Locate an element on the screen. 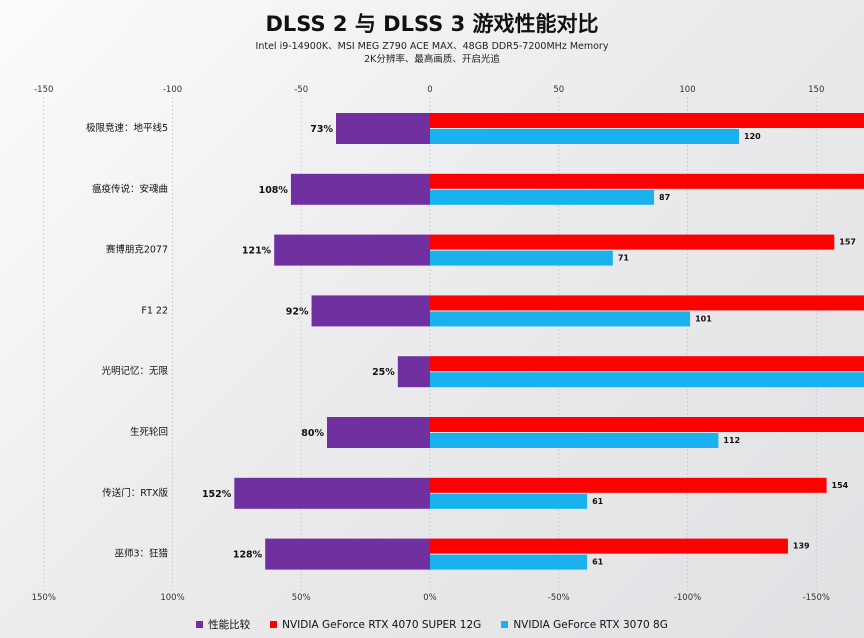 The width and height of the screenshot is (864, 638). legend-label: NVIDIA GeForce RTX 4070 SUPER 12G is located at coordinates (382, 624).